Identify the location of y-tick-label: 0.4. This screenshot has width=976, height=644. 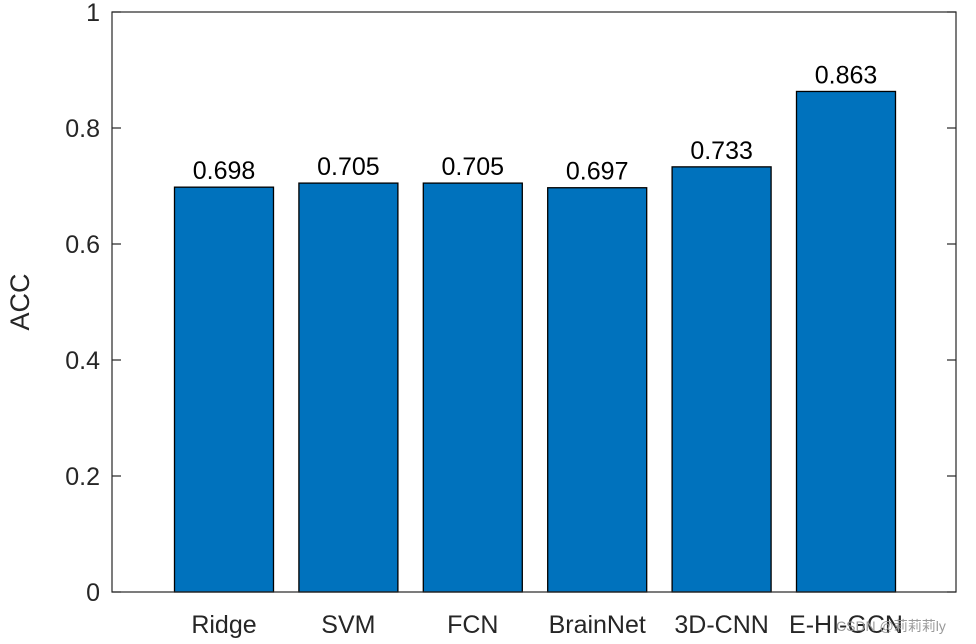
(82, 361).